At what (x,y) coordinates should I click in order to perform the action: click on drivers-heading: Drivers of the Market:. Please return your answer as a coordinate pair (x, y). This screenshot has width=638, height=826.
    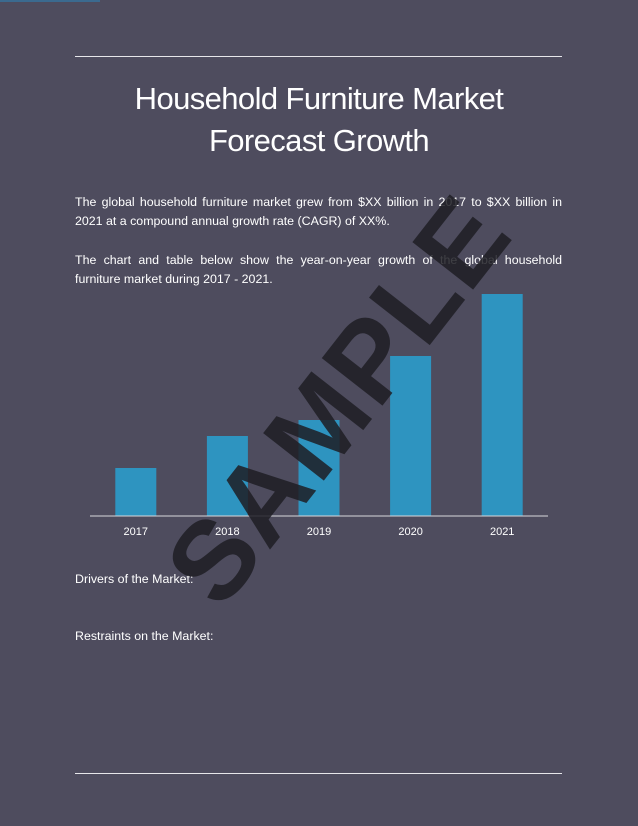
    Looking at the image, I should click on (134, 579).